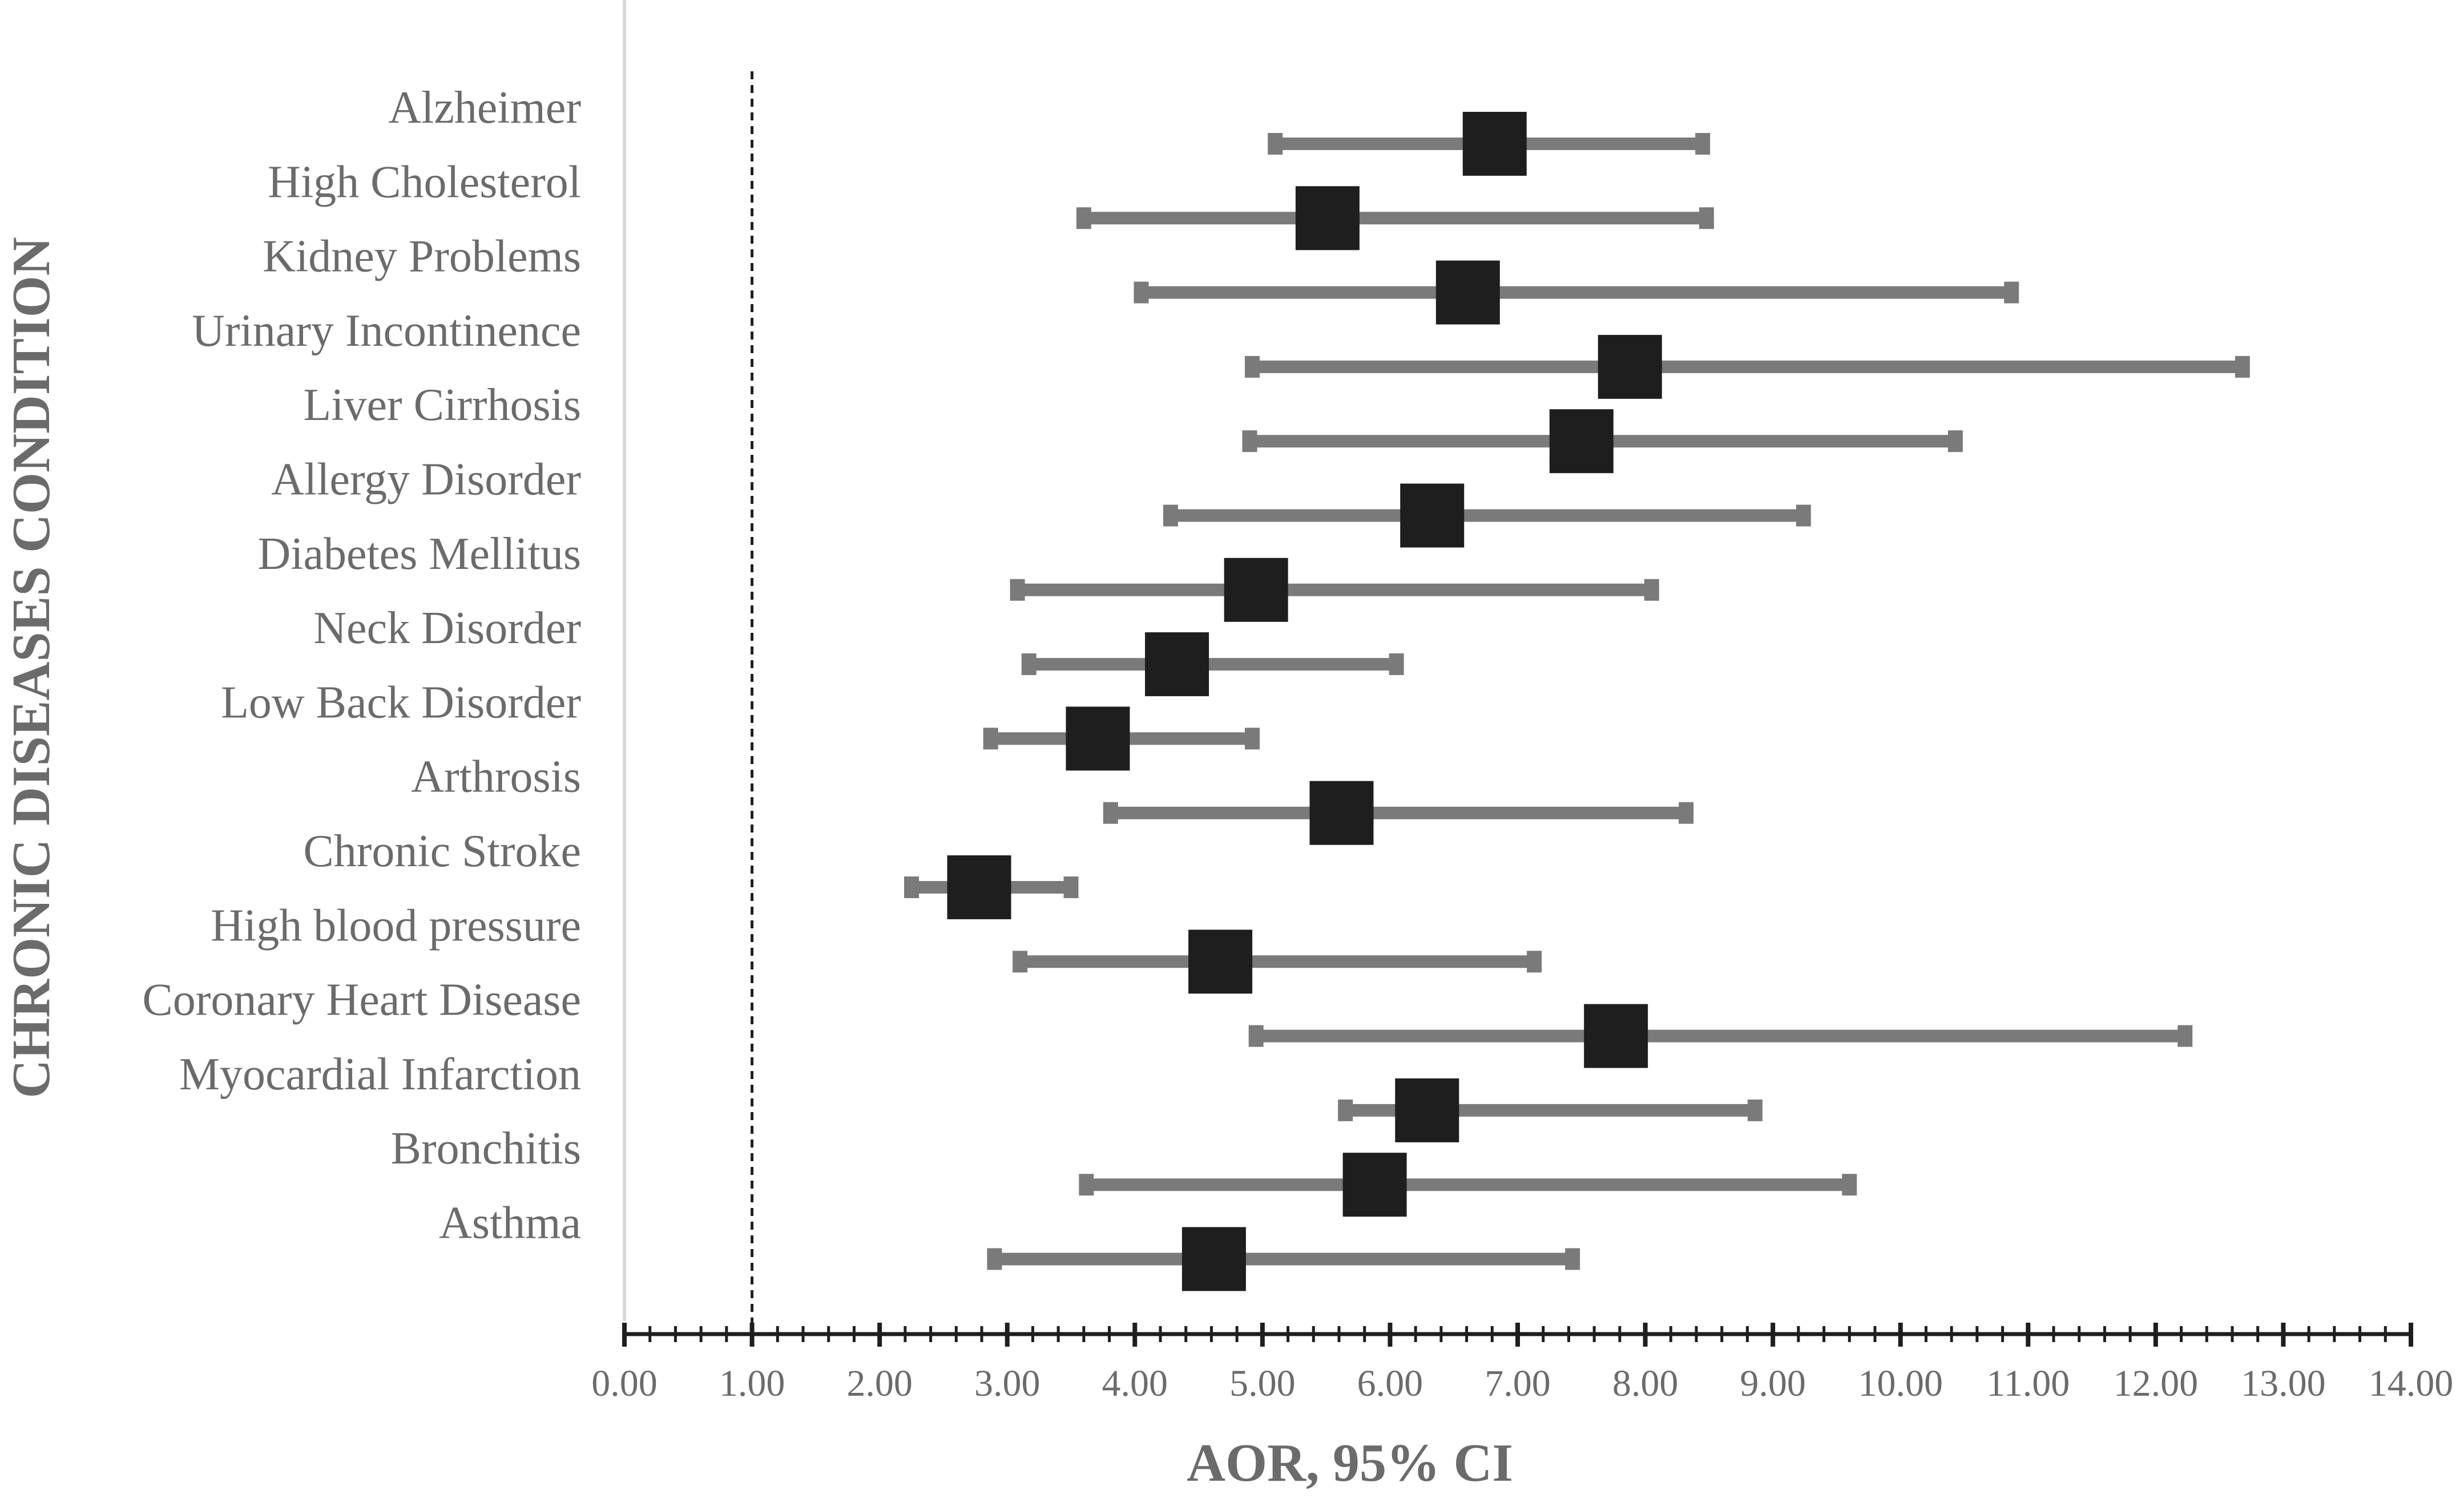  What do you see at coordinates (422, 257) in the screenshot?
I see `category-label: Kidney Problems` at bounding box center [422, 257].